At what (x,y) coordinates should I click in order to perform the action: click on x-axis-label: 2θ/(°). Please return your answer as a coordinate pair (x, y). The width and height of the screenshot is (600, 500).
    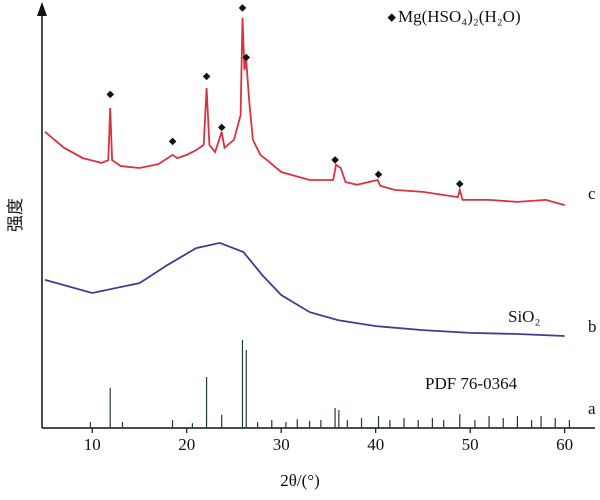
    Looking at the image, I should click on (300, 480).